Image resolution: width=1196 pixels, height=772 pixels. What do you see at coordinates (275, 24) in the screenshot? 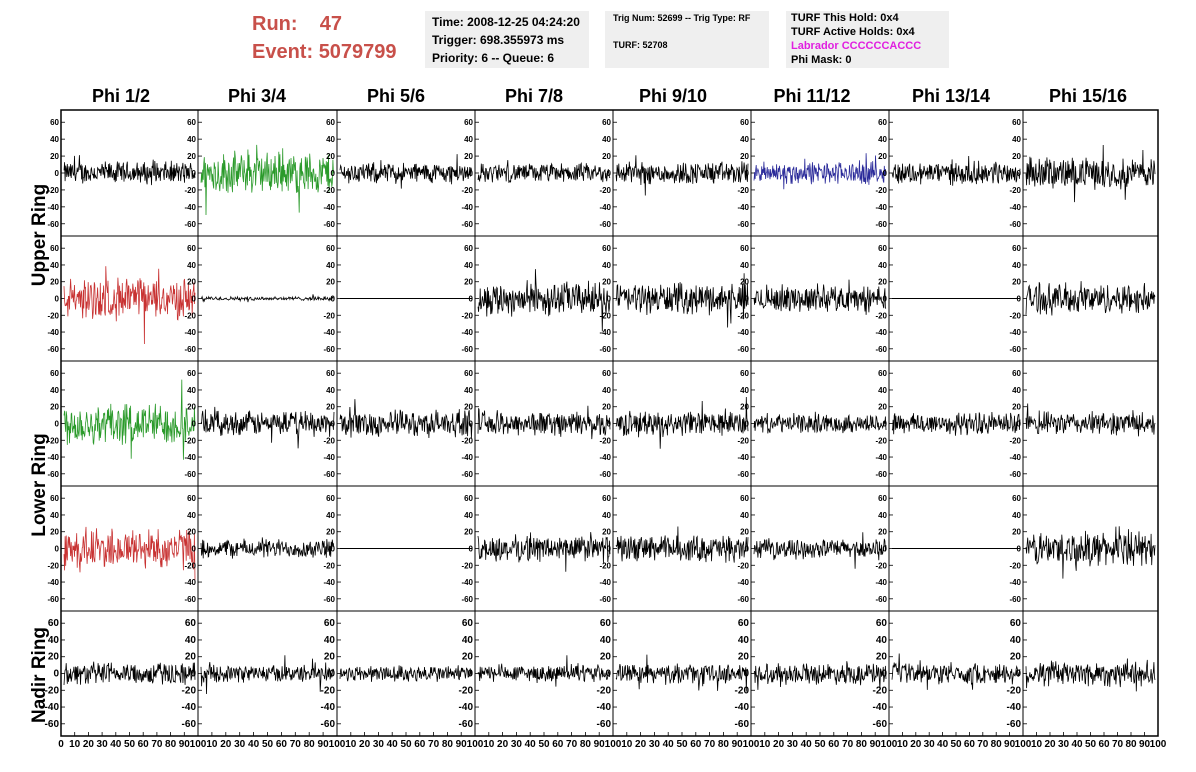
I see `run-label: Run:` at bounding box center [275, 24].